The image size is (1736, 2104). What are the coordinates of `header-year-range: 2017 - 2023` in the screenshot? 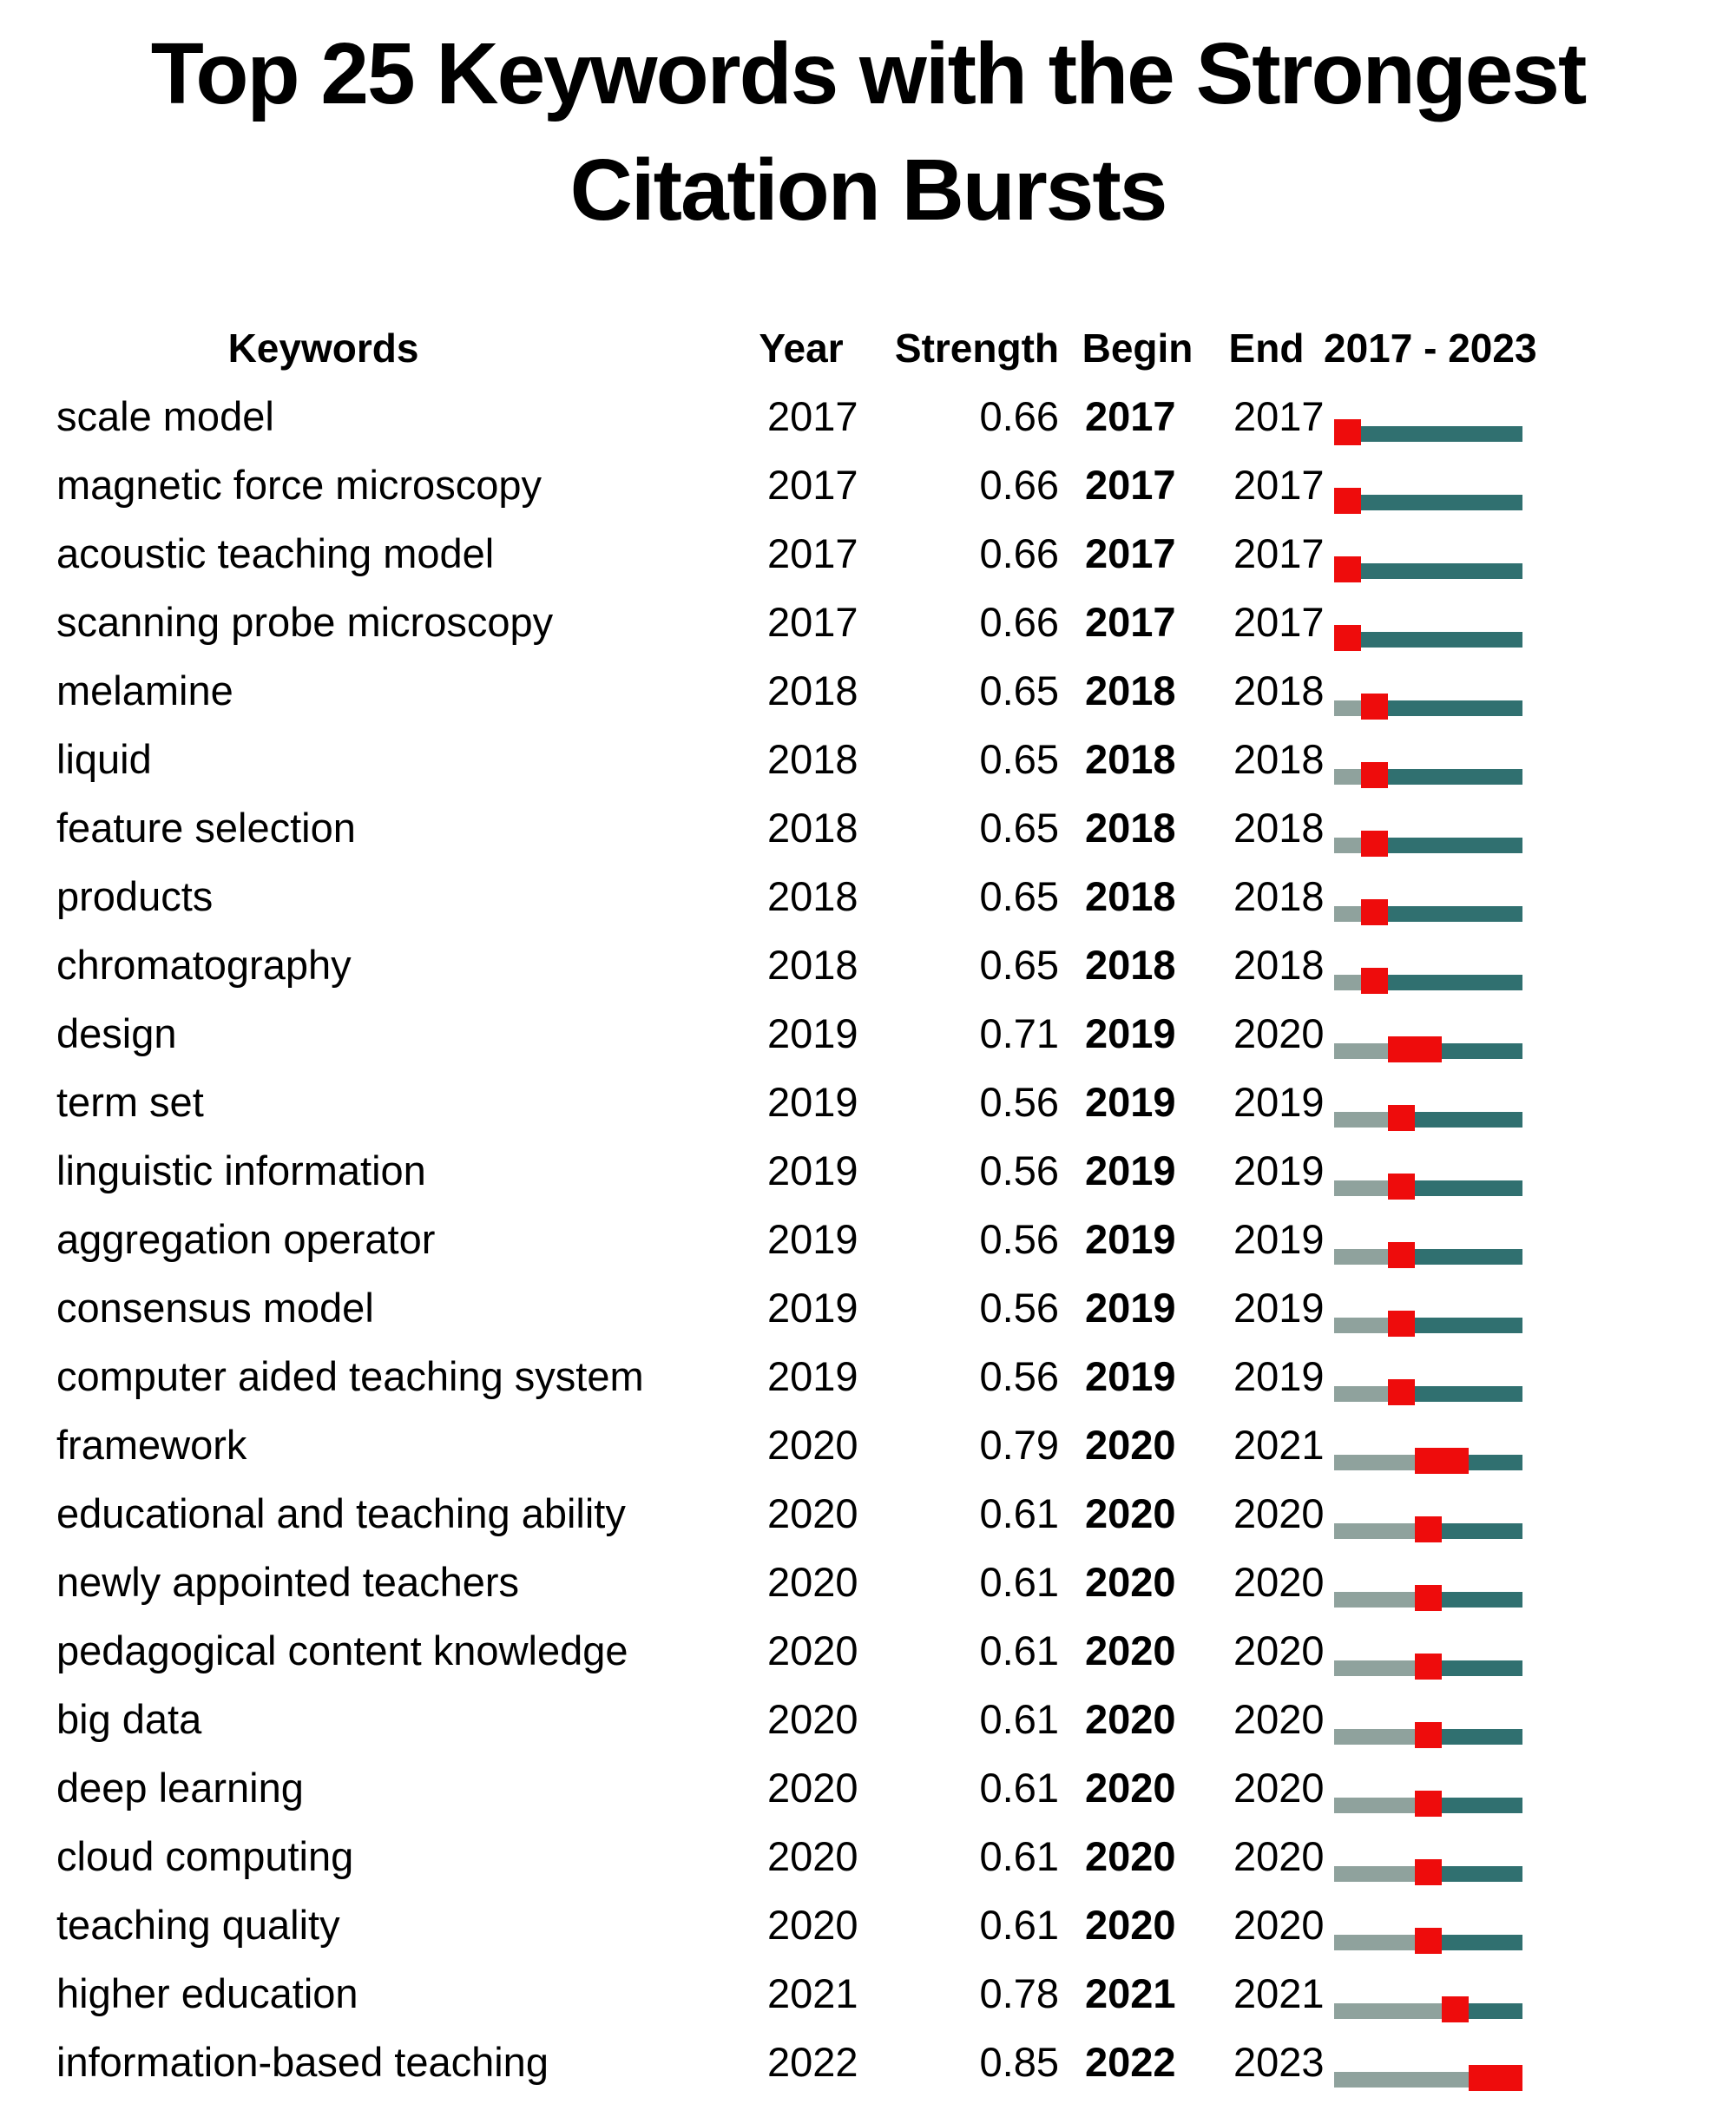 It's located at (1430, 348).